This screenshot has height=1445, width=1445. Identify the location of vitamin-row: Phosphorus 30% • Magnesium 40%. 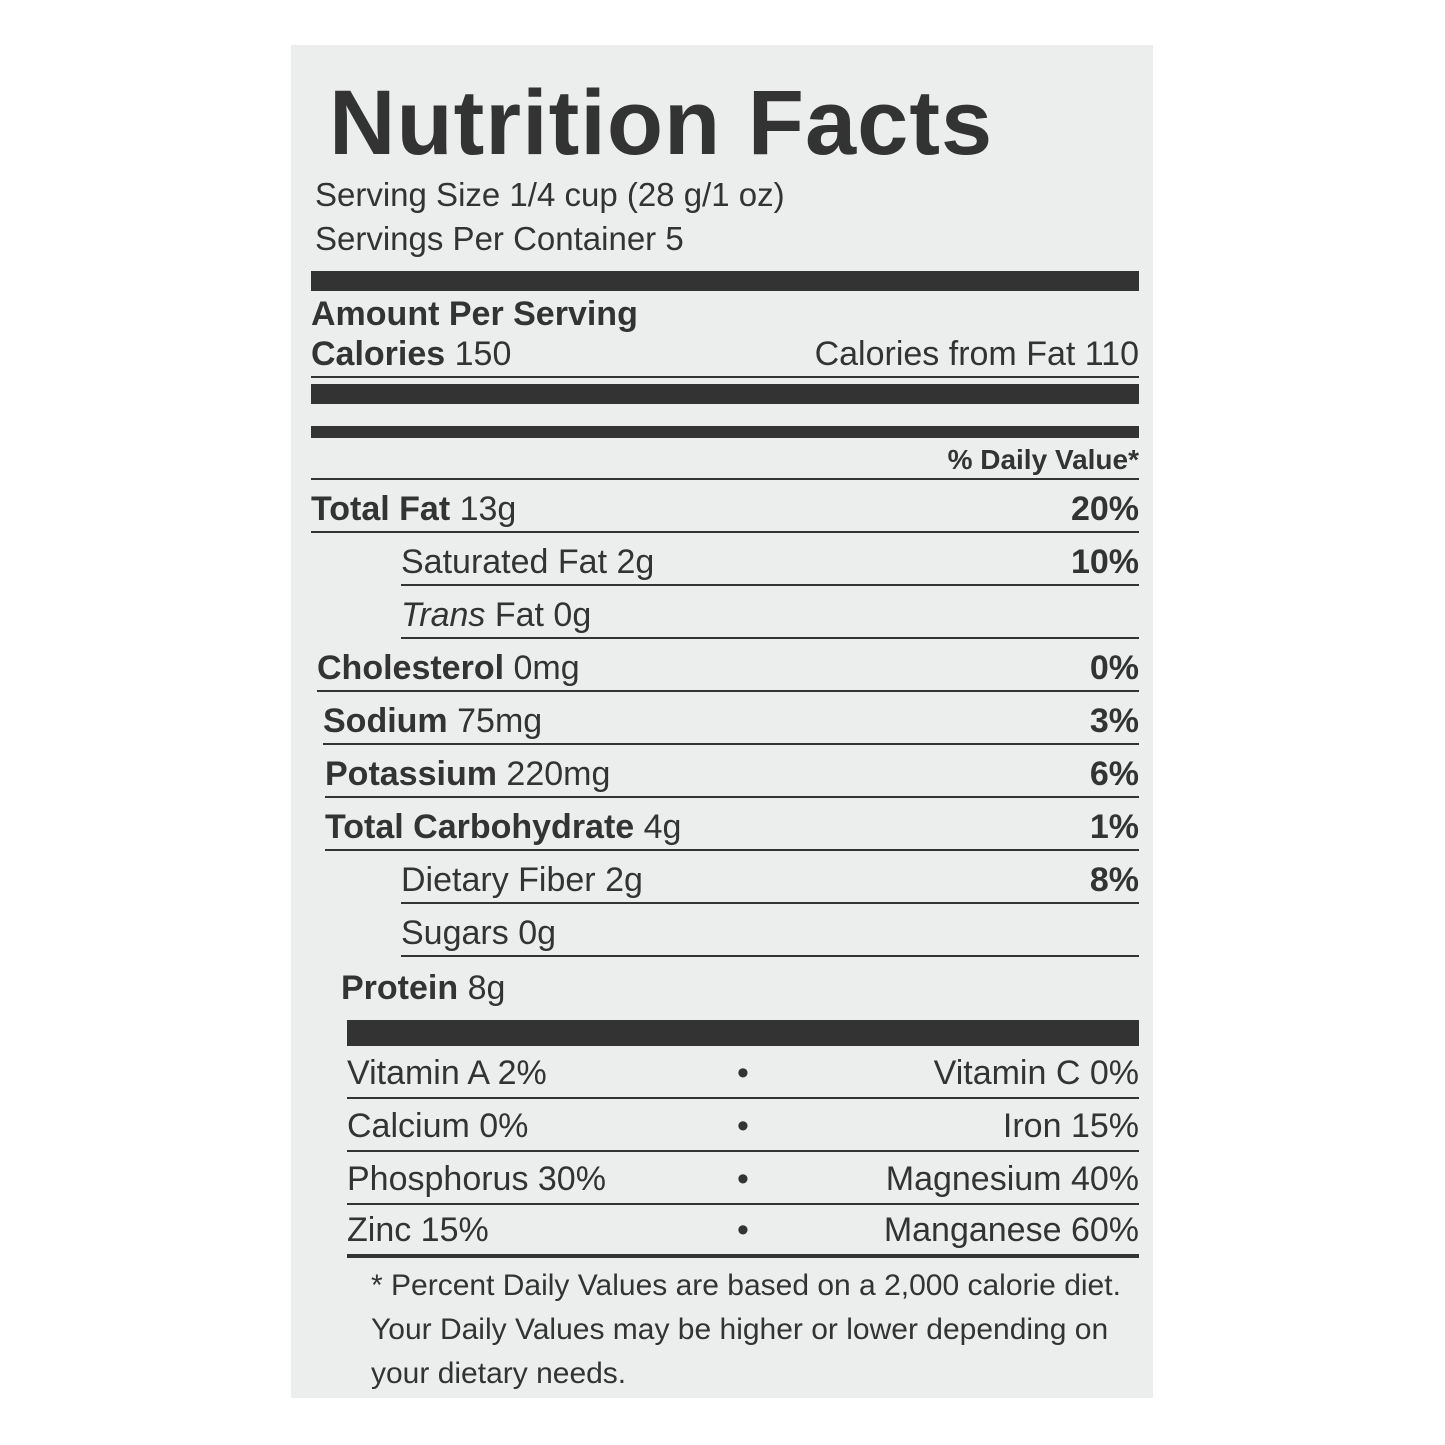
(743, 1178).